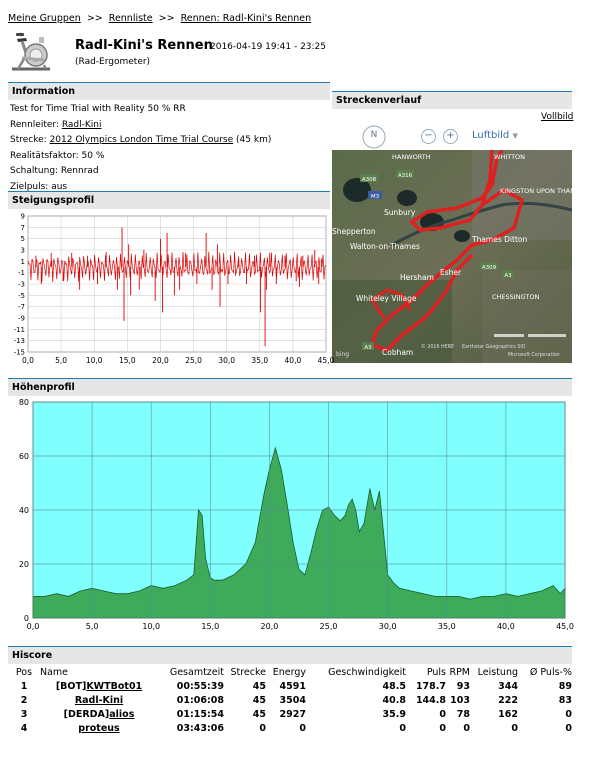  I want to click on cell-puls: 0, so click(442, 714).